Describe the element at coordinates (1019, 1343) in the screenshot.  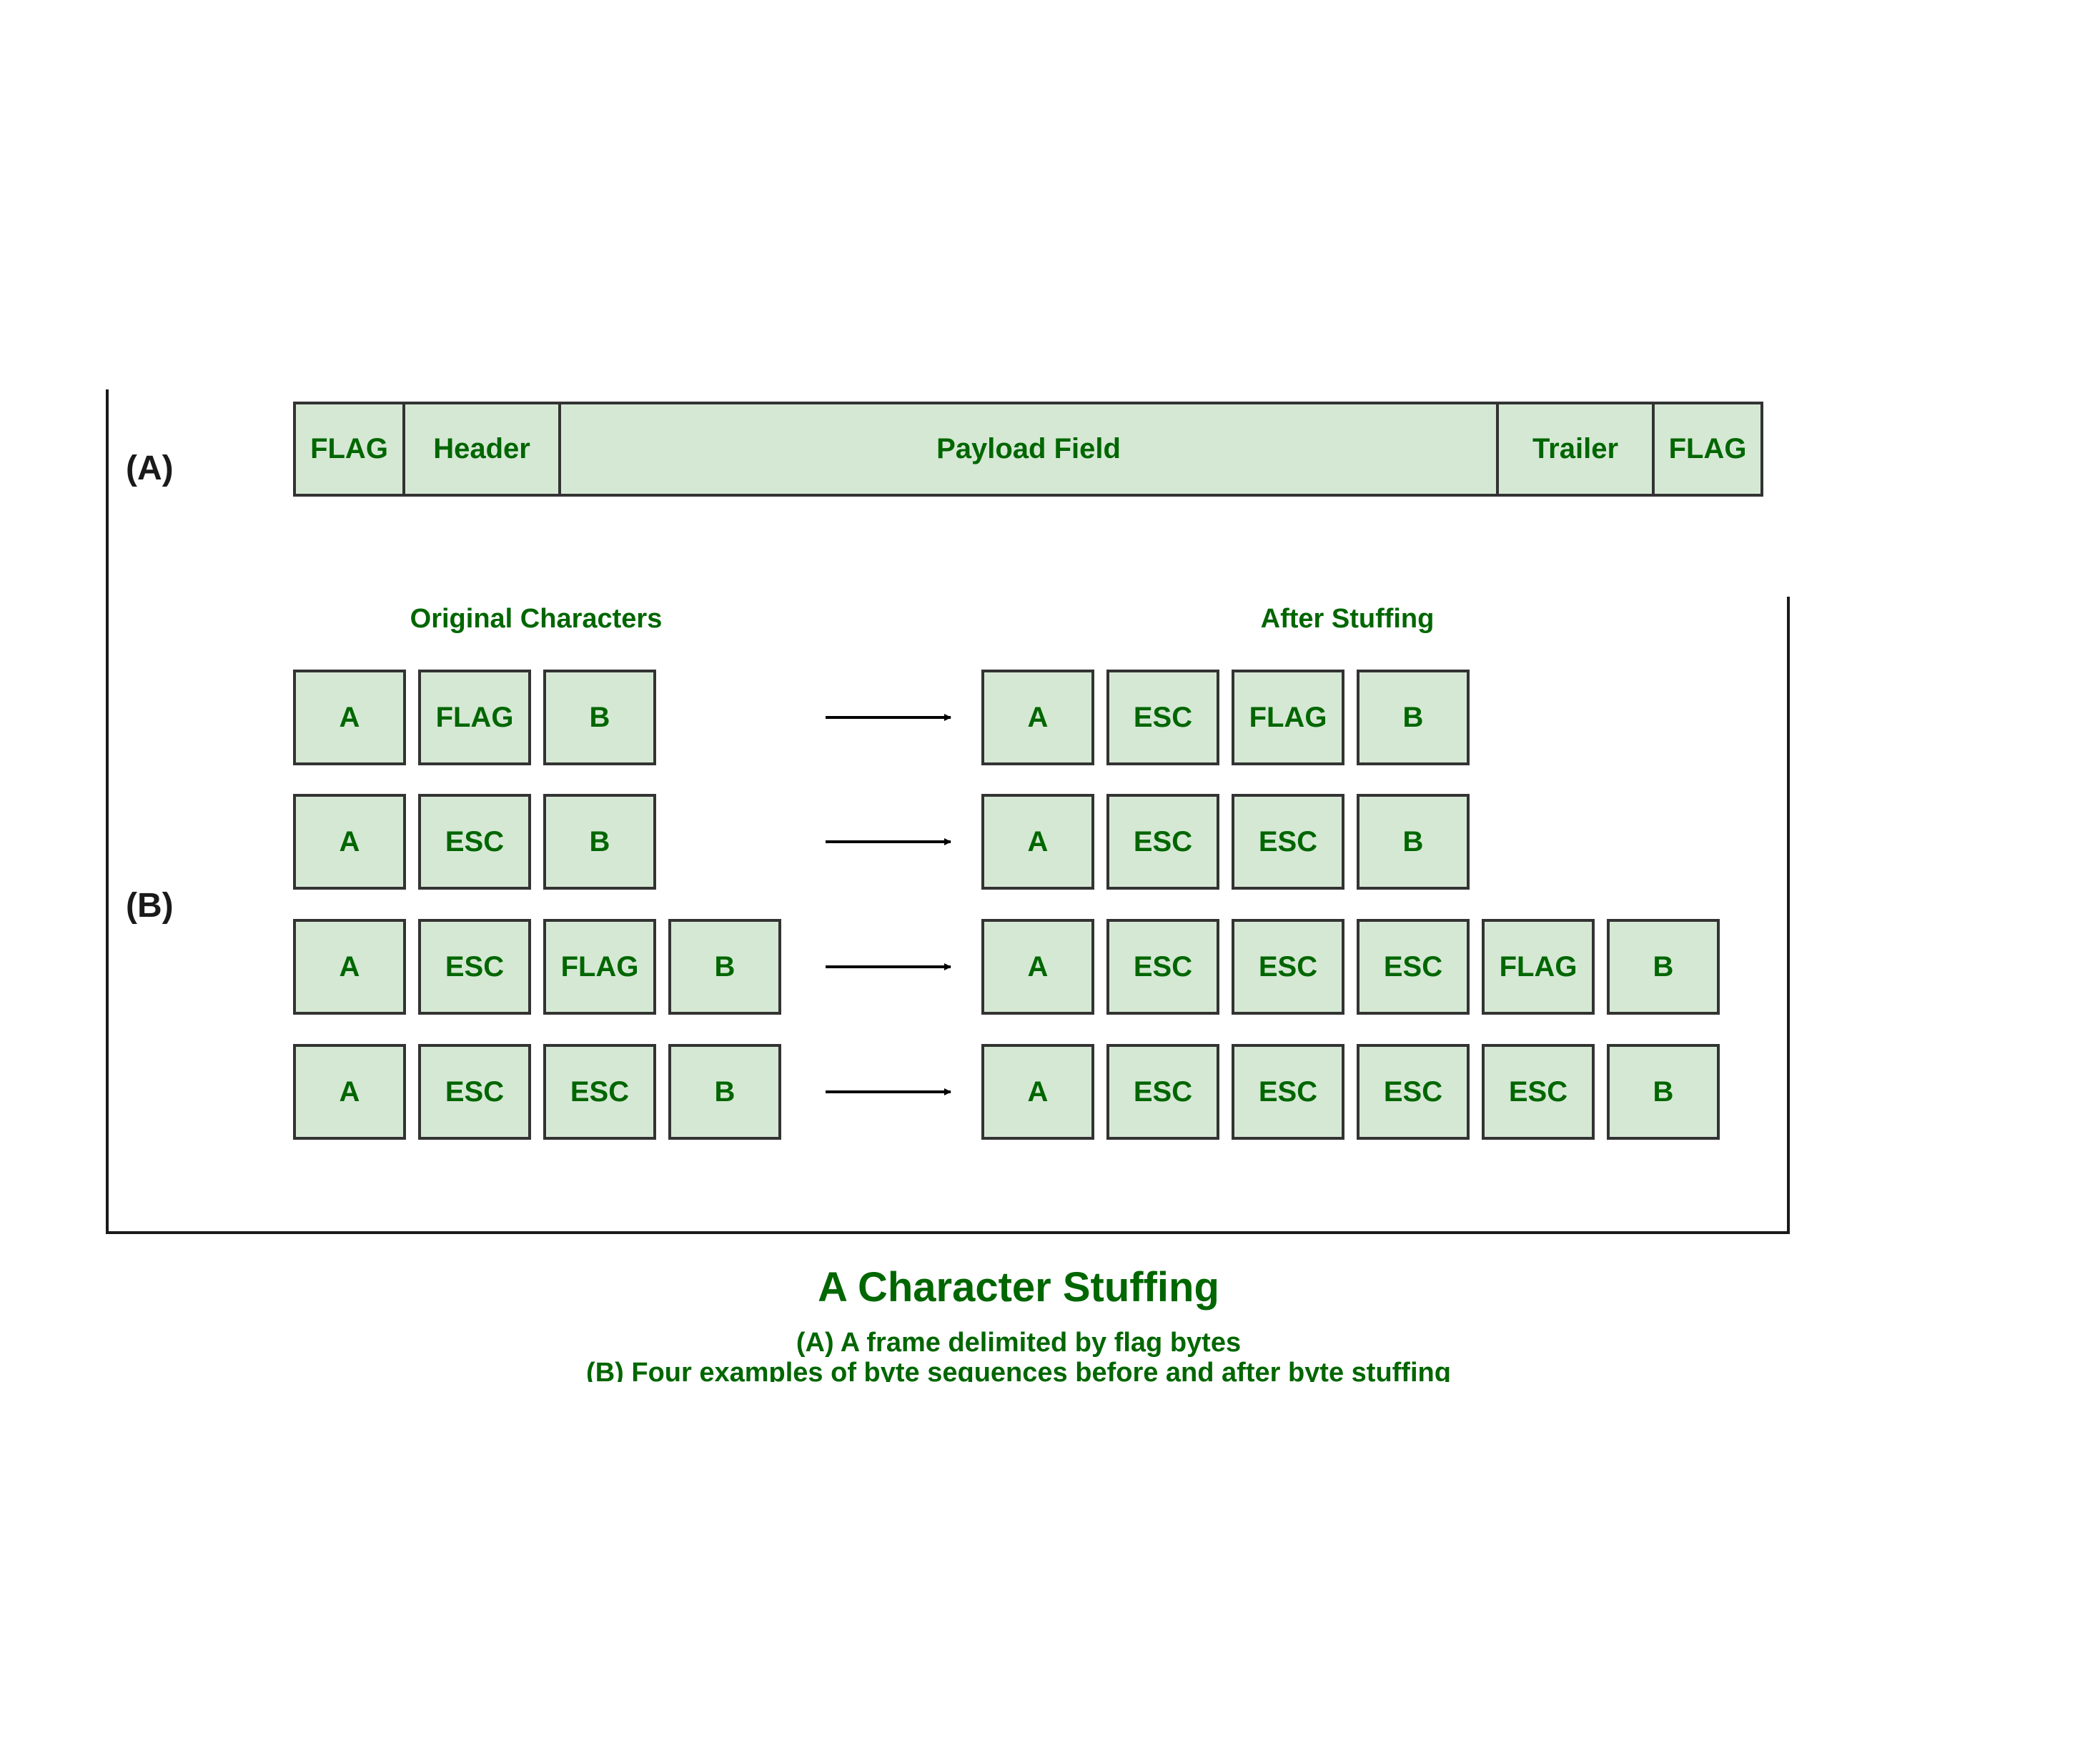
I see `caption-line-a: (A) A frame delimited by flag bytes` at that location.